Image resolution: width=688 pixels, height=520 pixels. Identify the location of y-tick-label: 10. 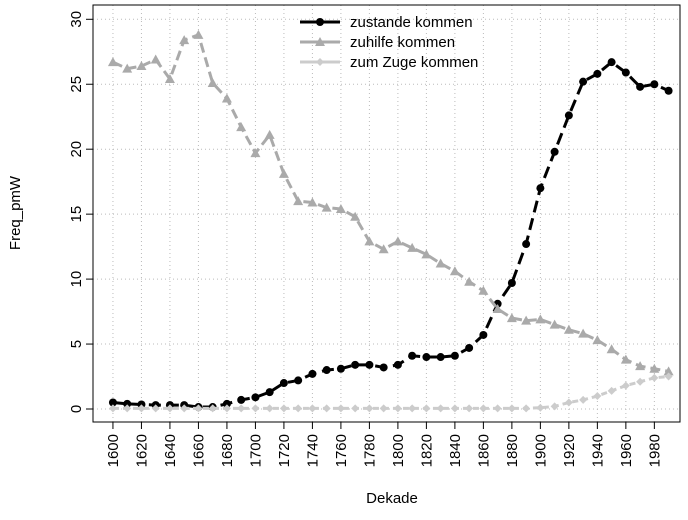
(76, 279).